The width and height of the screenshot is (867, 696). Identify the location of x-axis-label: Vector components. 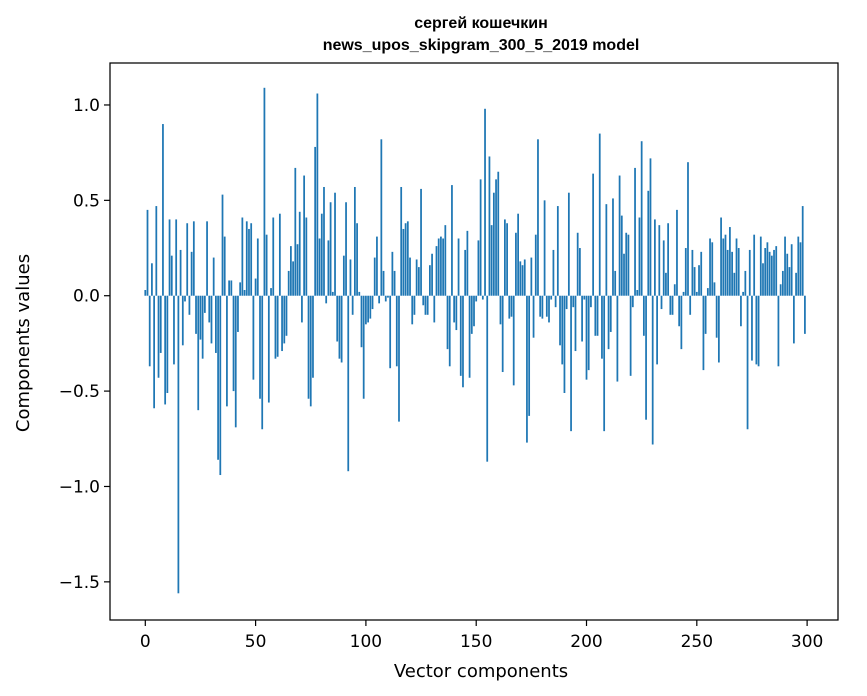
(481, 671).